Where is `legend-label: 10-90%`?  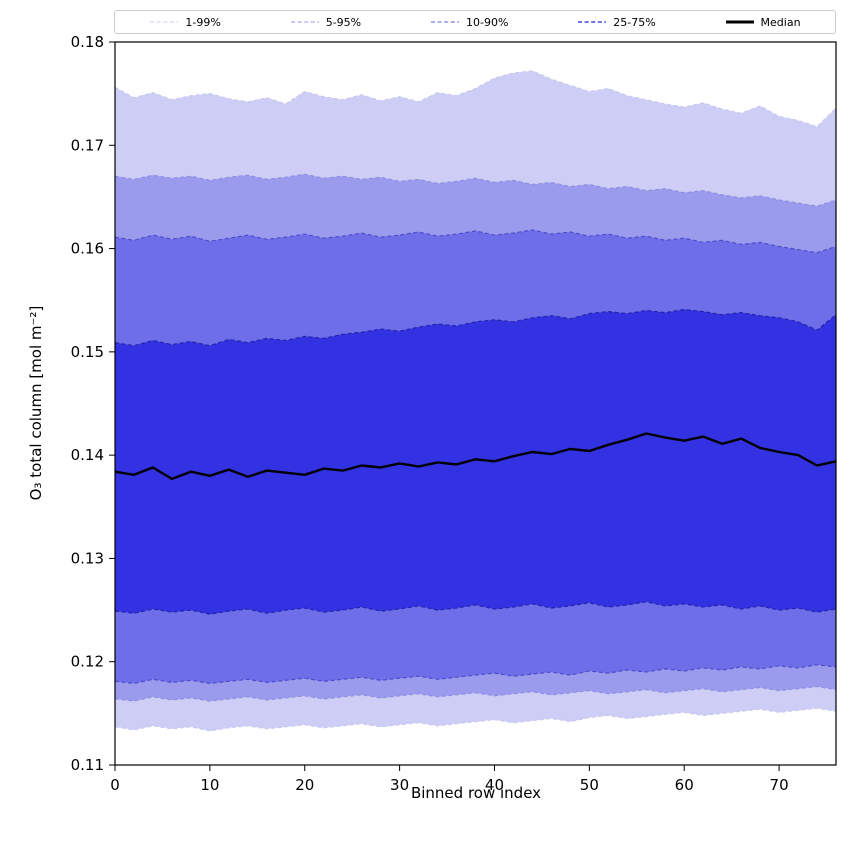 legend-label: 10-90% is located at coordinates (487, 22).